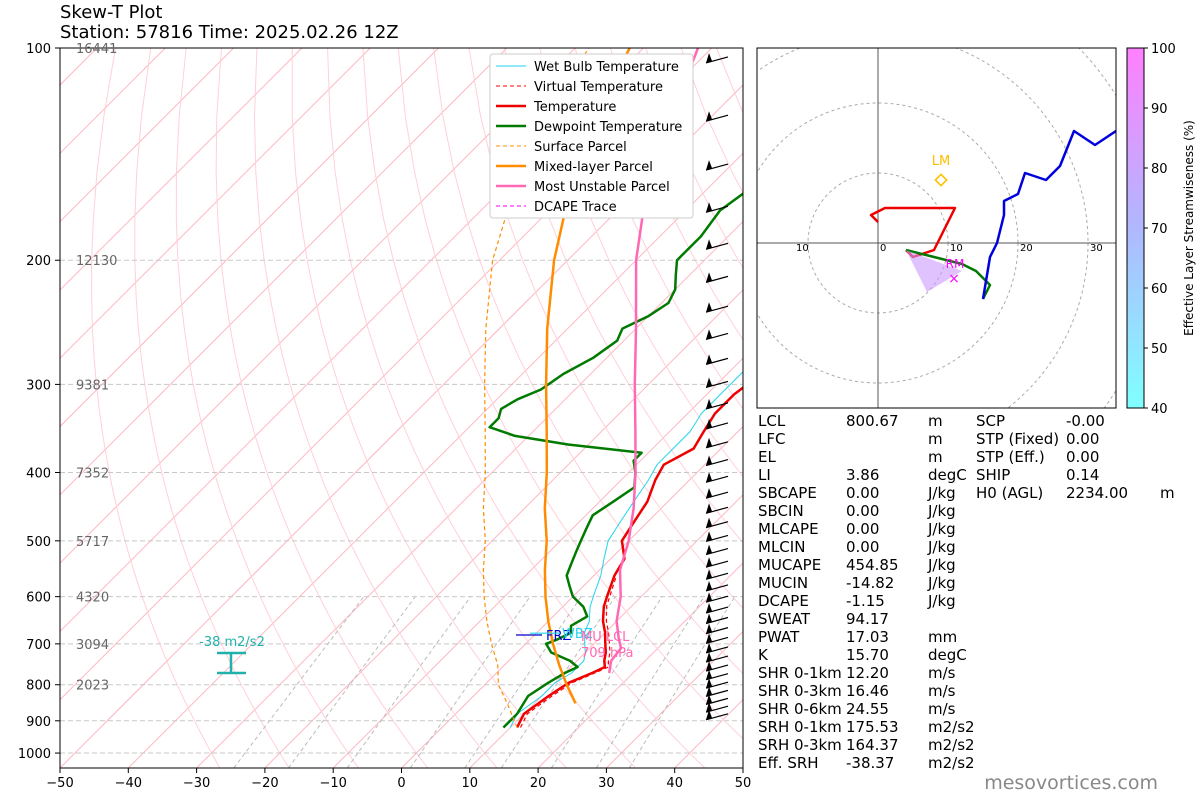 The width and height of the screenshot is (1200, 800). What do you see at coordinates (111, 12) in the screenshot?
I see `chart-title: Skew-T Plot` at bounding box center [111, 12].